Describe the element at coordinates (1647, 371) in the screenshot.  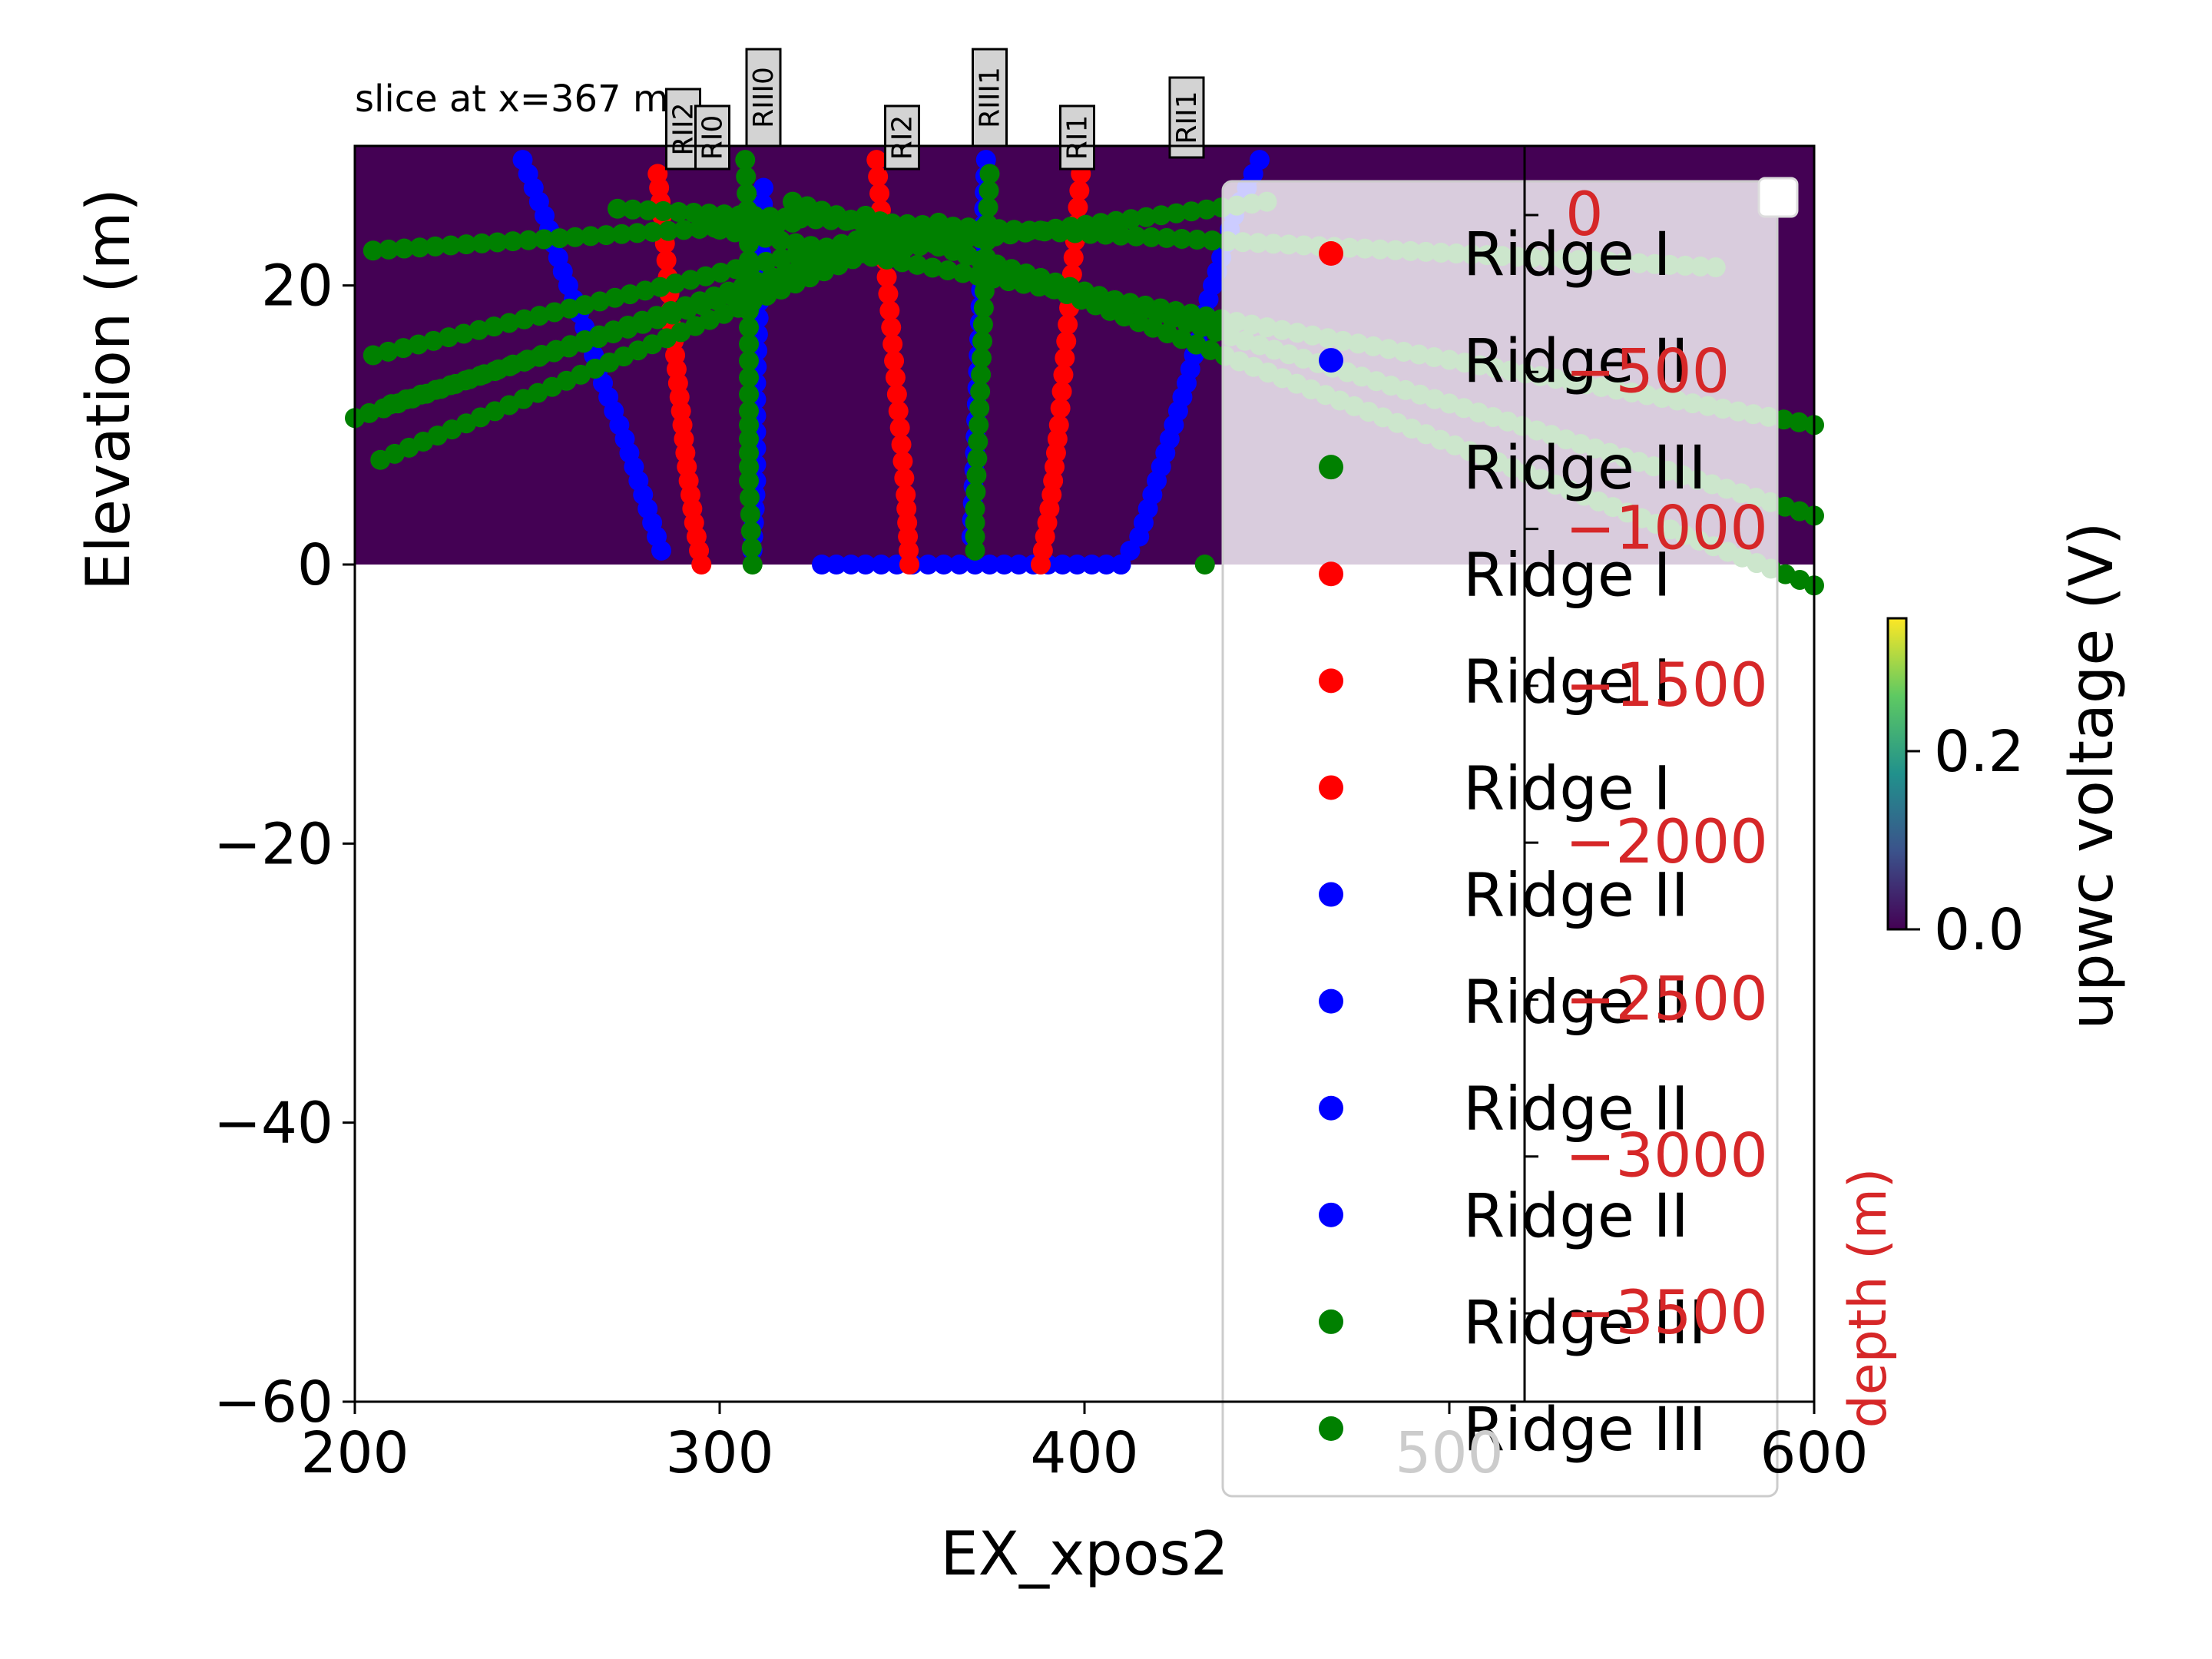
I see `depth-tick-label: −500` at that location.